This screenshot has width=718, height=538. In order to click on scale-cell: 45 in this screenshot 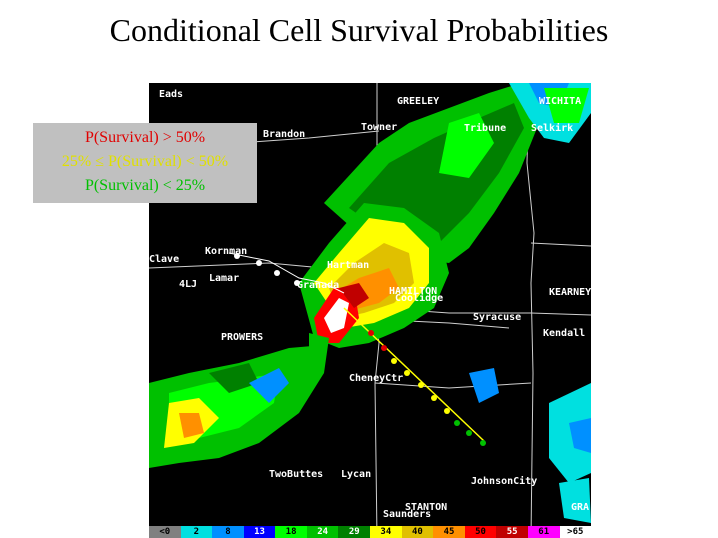, I will do `click(449, 532)`.